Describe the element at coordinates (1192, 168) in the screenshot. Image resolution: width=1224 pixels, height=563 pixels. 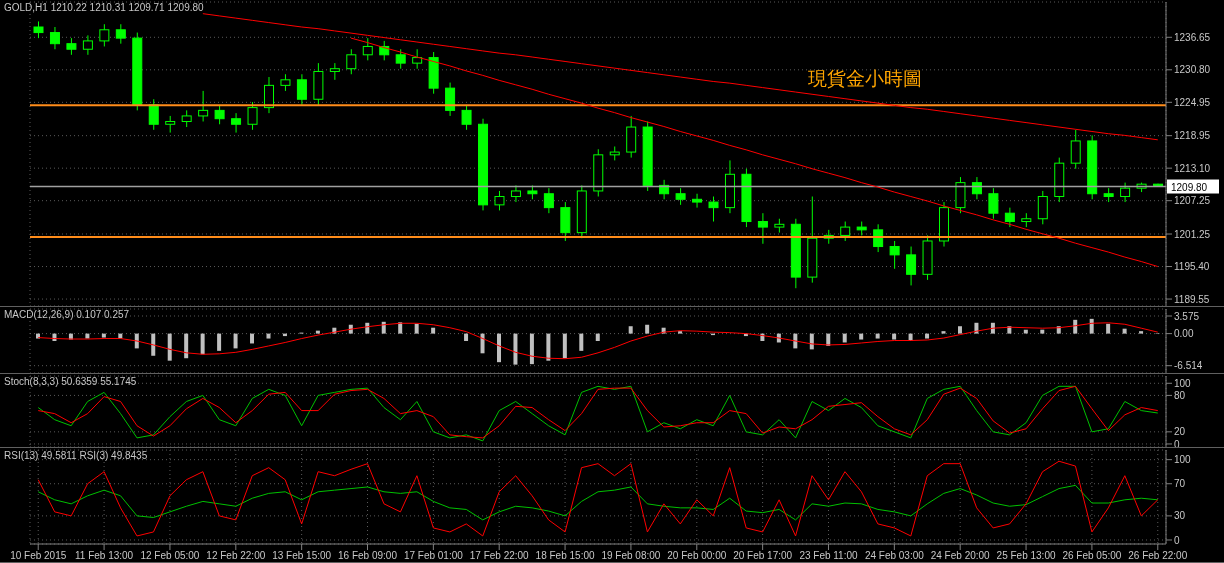
I see `y-tick-label: 1213.10` at that location.